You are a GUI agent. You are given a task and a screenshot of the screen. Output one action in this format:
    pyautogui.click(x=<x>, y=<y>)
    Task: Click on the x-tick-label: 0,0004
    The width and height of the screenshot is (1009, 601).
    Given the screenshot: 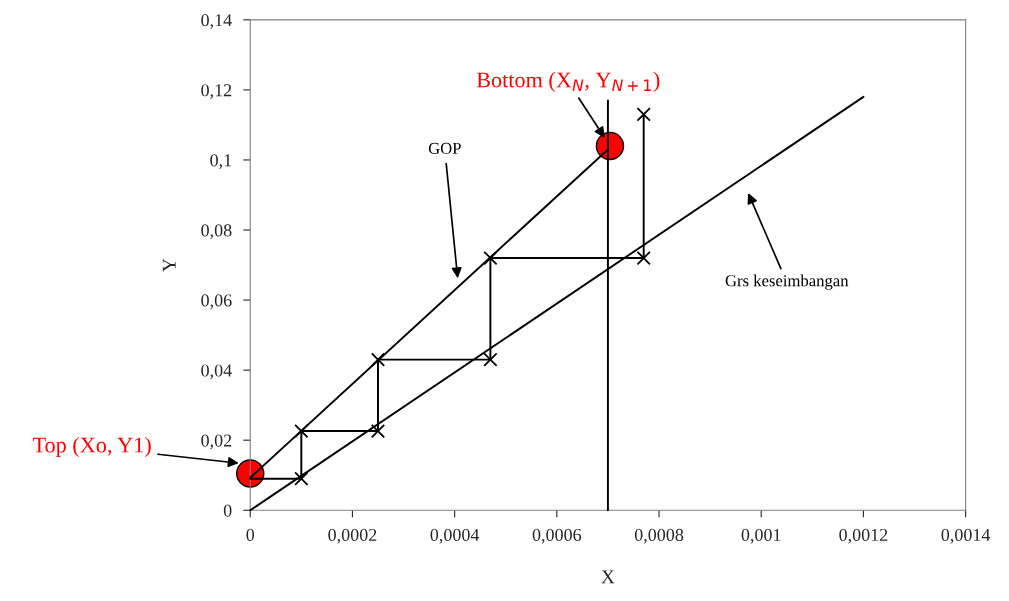 What is the action you would take?
    pyautogui.click(x=455, y=536)
    